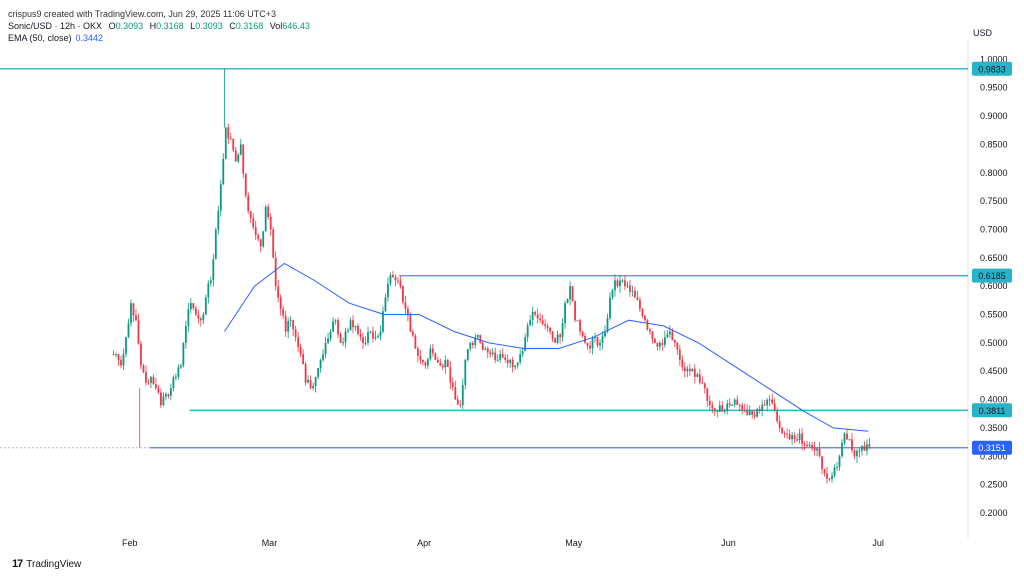 Image resolution: width=1024 pixels, height=578 pixels. I want to click on close-label: C, so click(232, 26).